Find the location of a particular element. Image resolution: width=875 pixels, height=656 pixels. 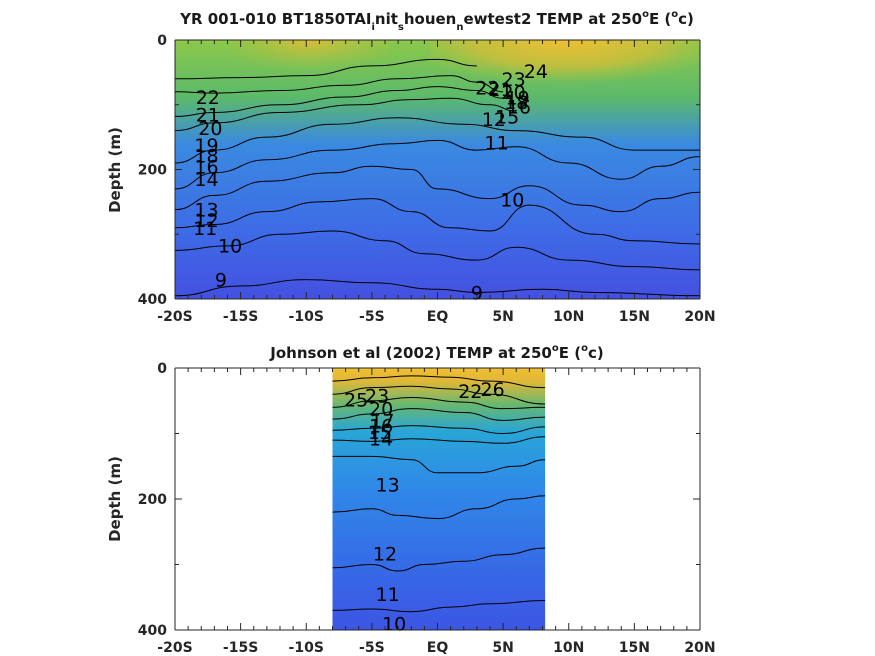

title-part: E ( is located at coordinates (570, 353).